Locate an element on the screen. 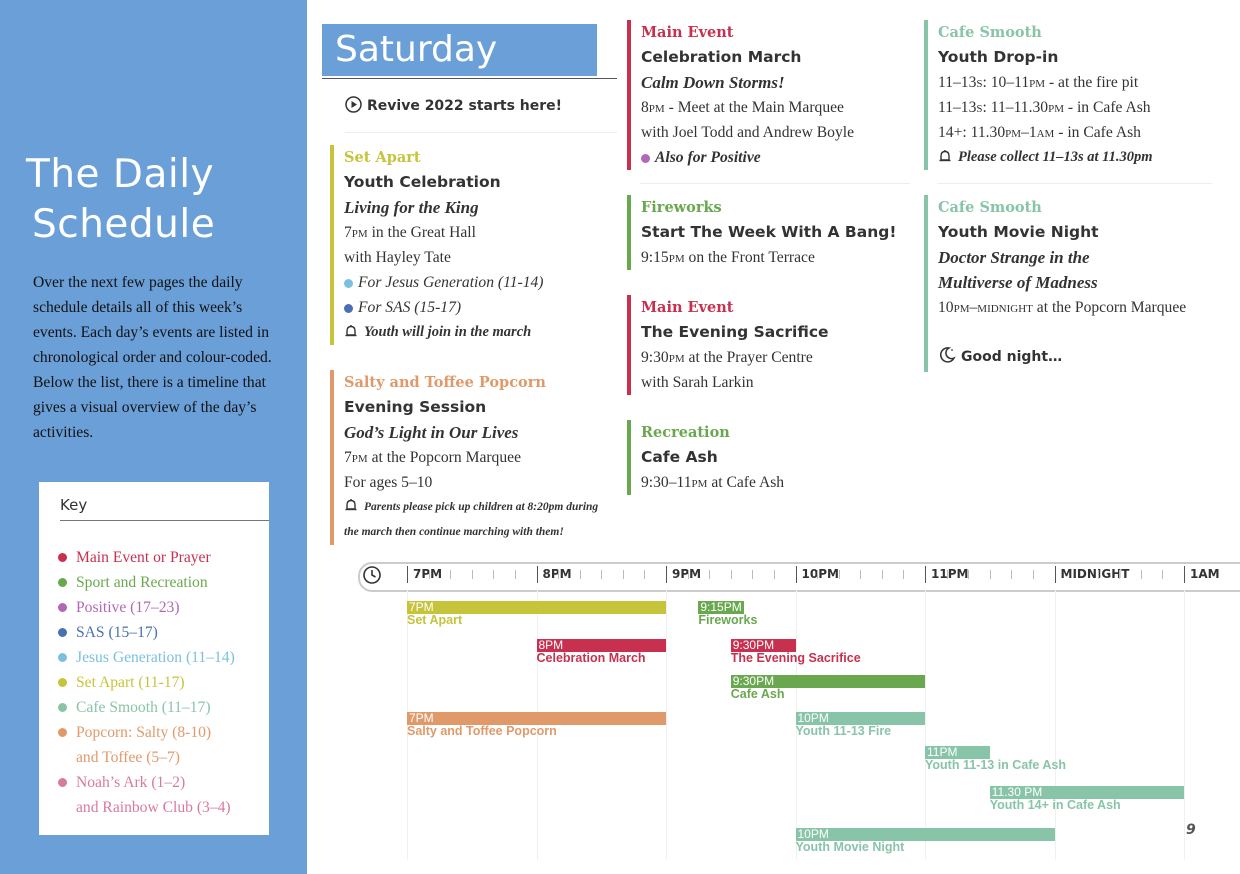 This screenshot has width=1240, height=874. bar-label: Youth 14+ in Cafe Ash is located at coordinates (1055, 805).